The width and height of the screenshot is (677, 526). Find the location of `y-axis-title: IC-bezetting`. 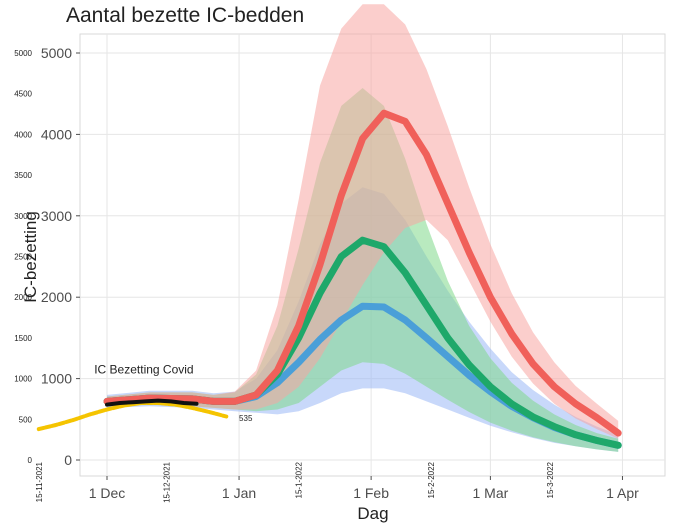

y-axis-title: IC-bezetting is located at coordinates (30, 257).